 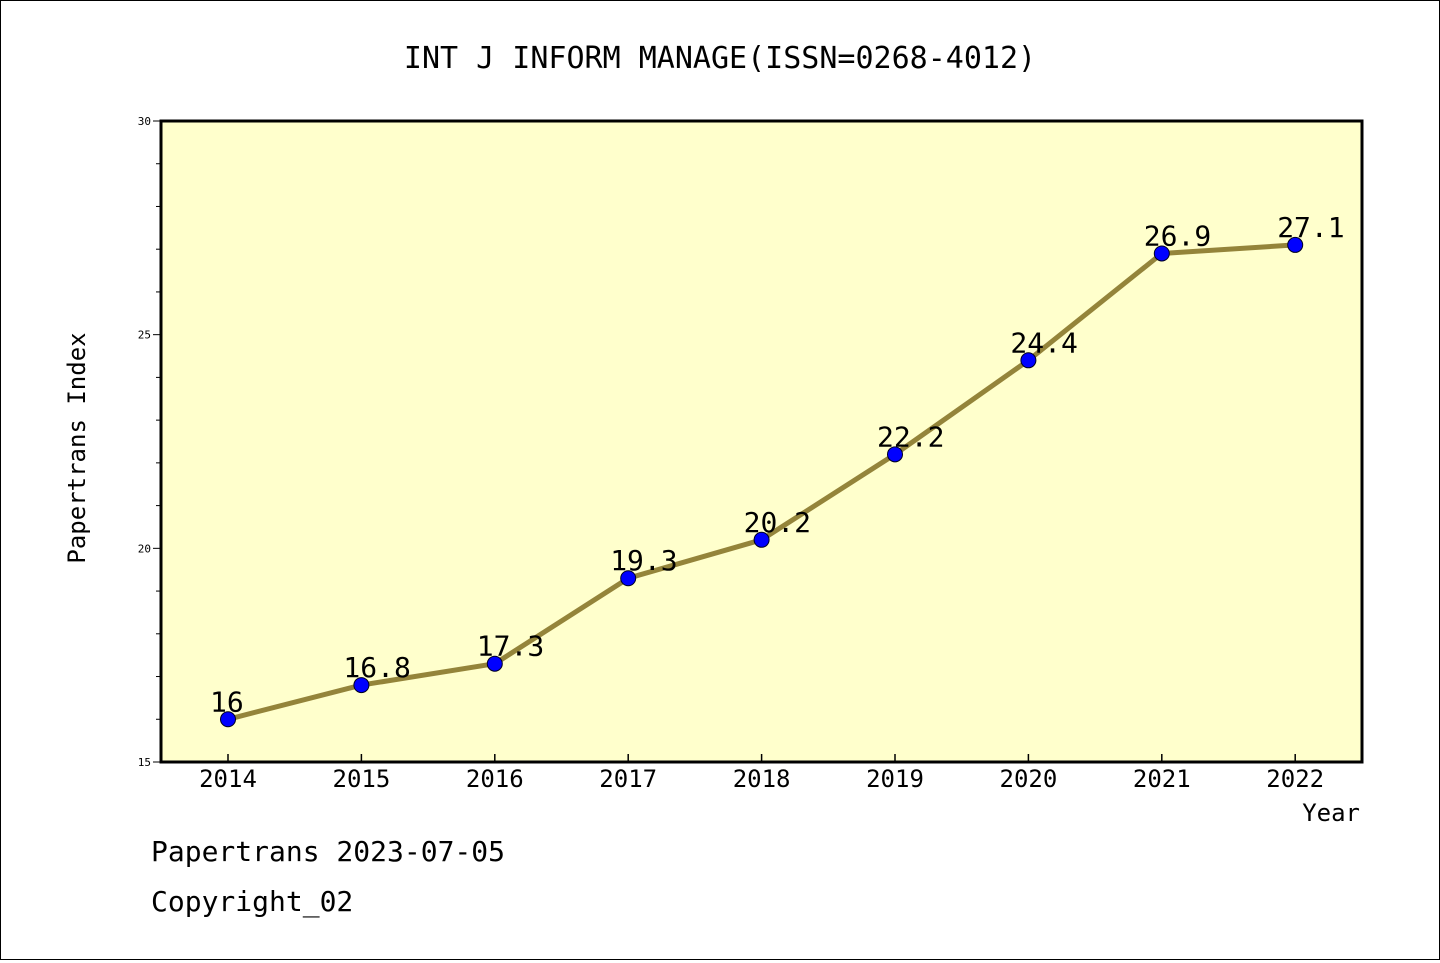 What do you see at coordinates (328, 851) in the screenshot?
I see `footer-date: Papertrans 2023-07-05` at bounding box center [328, 851].